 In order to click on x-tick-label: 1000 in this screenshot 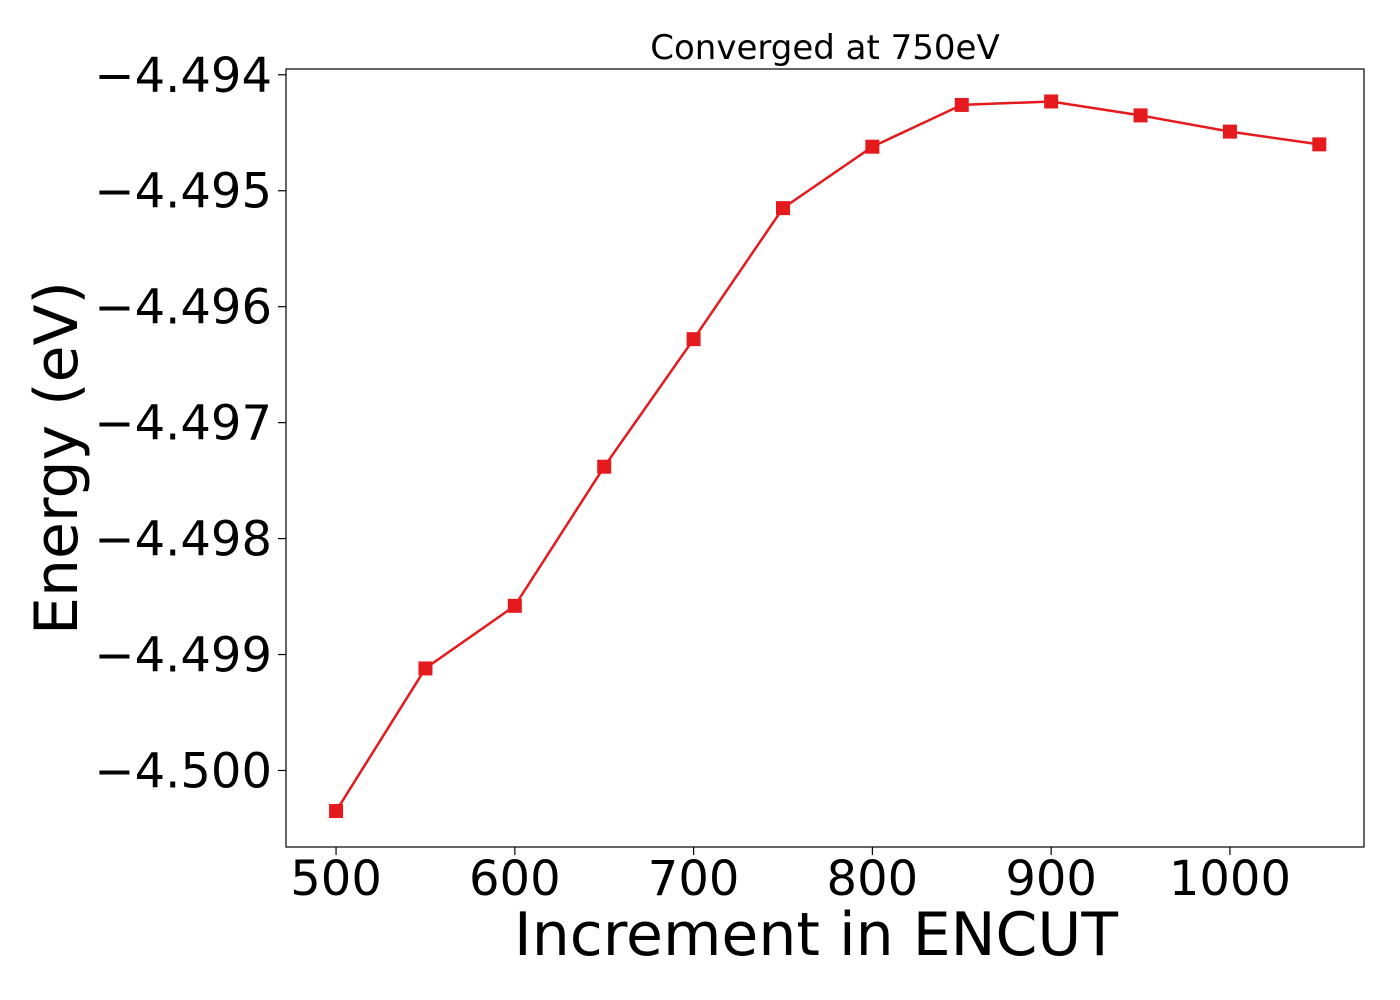, I will do `click(1230, 879)`.